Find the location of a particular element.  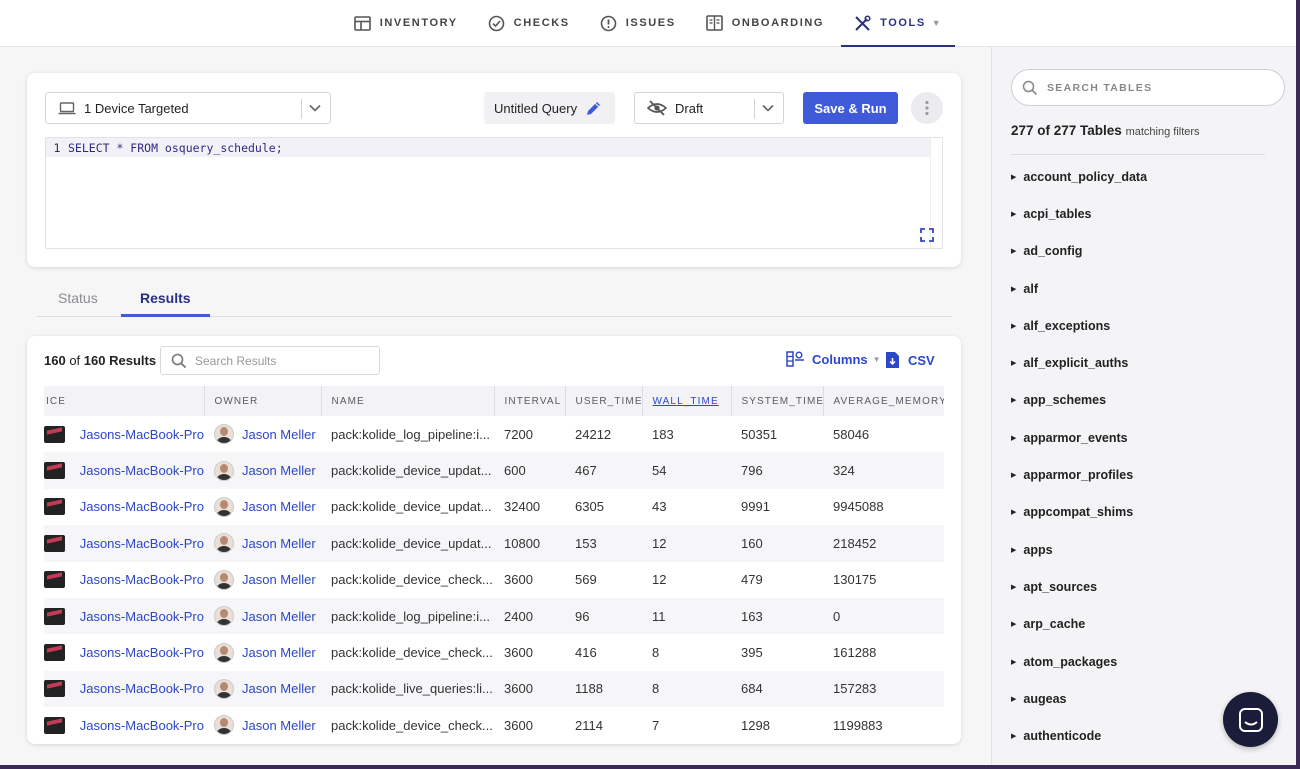

window-frame-right is located at coordinates (1298, 384).